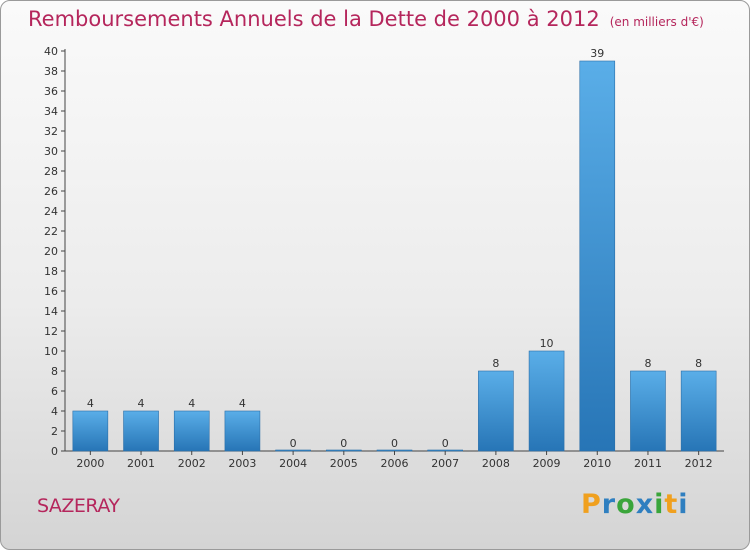  What do you see at coordinates (51, 131) in the screenshot?
I see `y-tick-label: 32` at bounding box center [51, 131].